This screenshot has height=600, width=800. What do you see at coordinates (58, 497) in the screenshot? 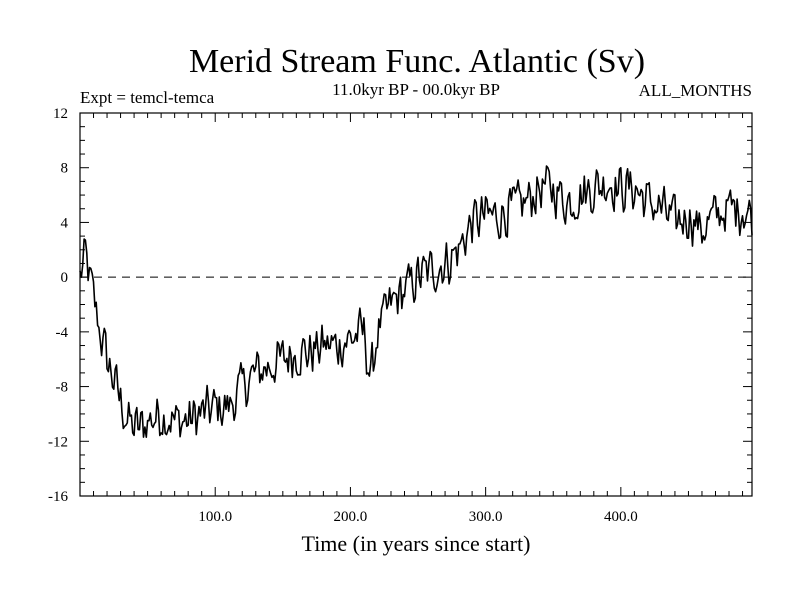
I see `y-tick-label: -16` at bounding box center [58, 497].